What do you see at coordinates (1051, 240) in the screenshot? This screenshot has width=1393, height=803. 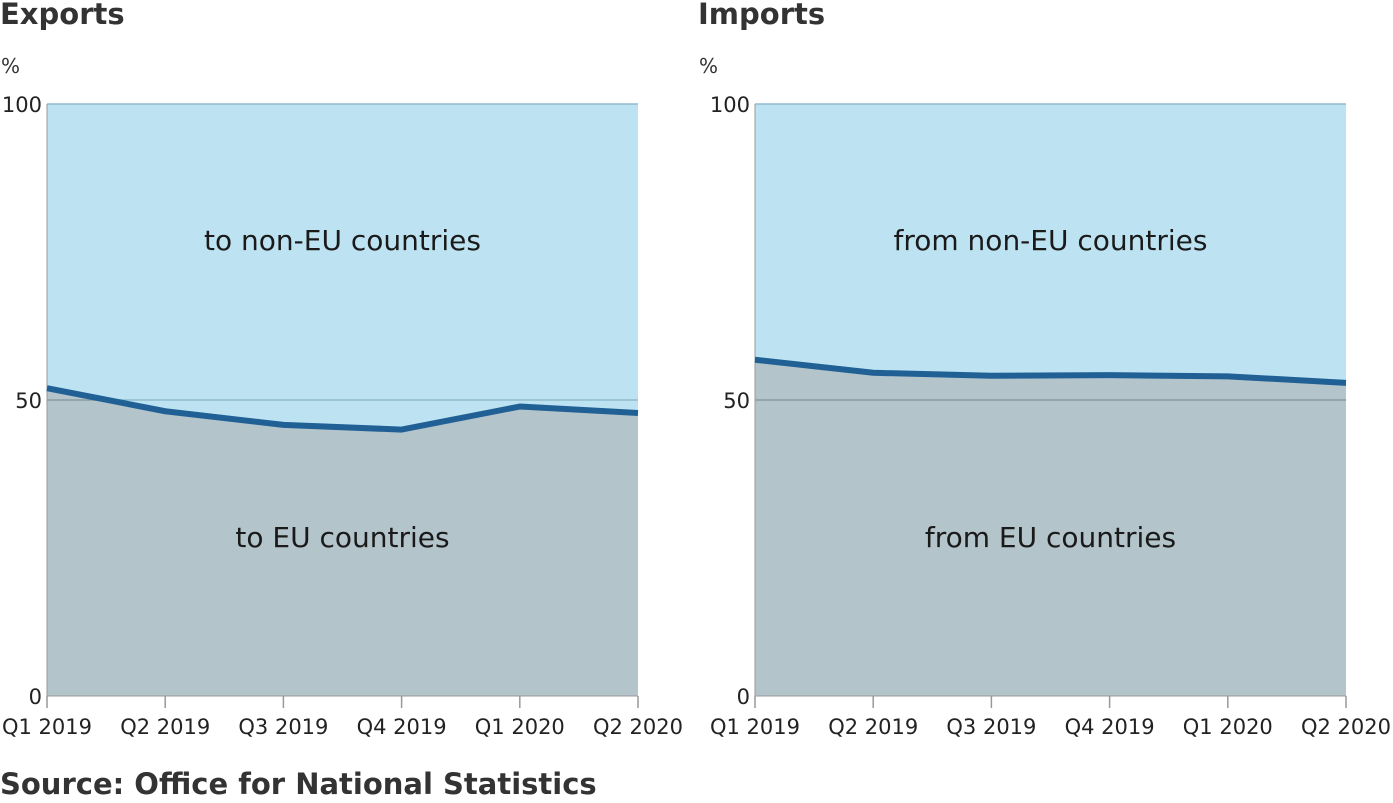 I see `area-label-upper: from non-EU countries` at bounding box center [1051, 240].